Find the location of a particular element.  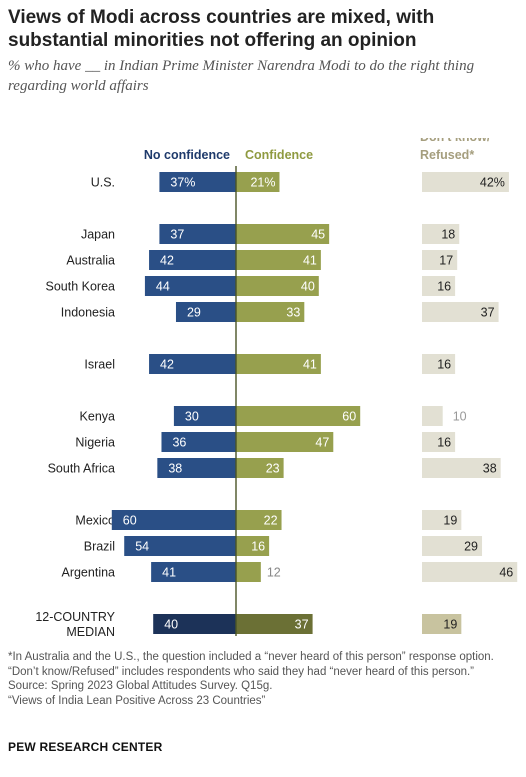

category-label: Brazil is located at coordinates (99, 547).